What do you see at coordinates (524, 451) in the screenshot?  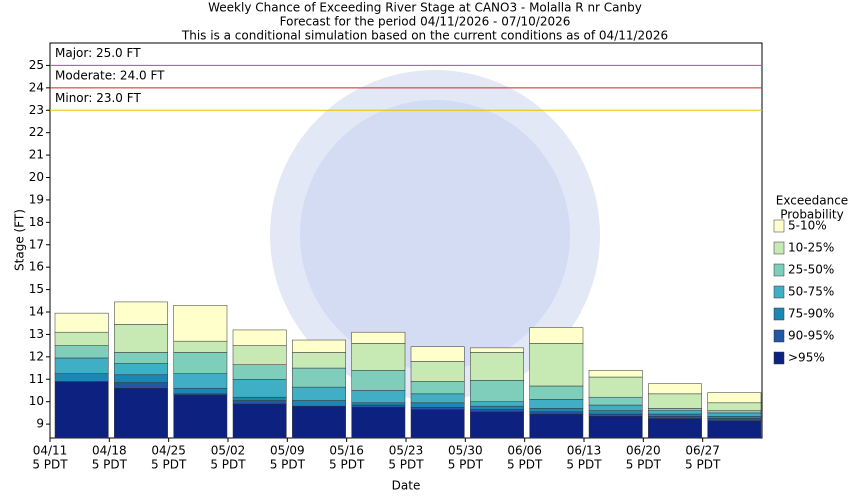 I see `x-tick-label: 06/06` at bounding box center [524, 451].